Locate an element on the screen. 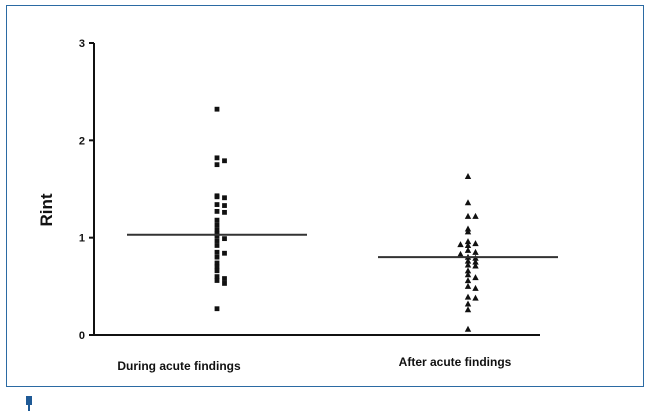 The image size is (650, 412). y-tick-label: 0 is located at coordinates (82, 336).